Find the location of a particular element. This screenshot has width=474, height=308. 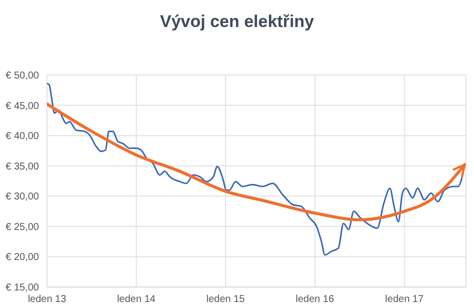

chart-title: Vývoj cen elektřiny is located at coordinates (237, 22).